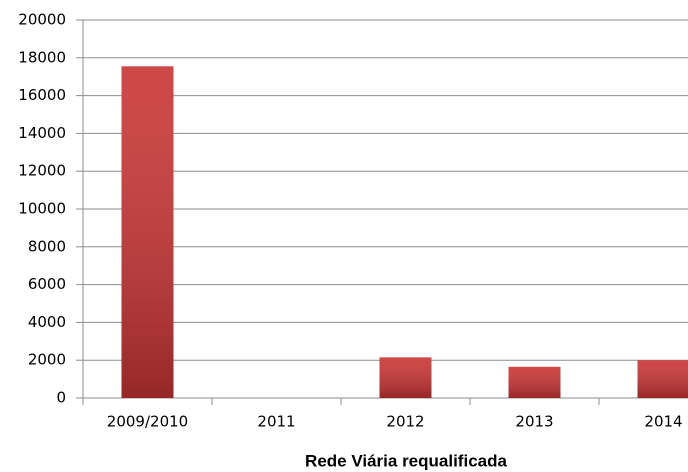 The image size is (688, 472). Describe the element at coordinates (47, 284) in the screenshot. I see `y-tick-label: 6000` at that location.